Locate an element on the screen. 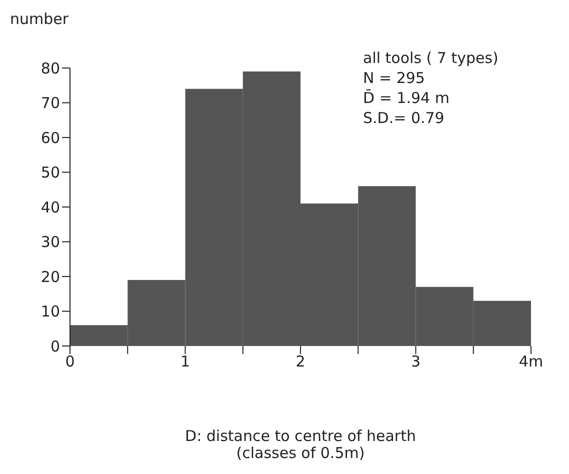 Image resolution: width=569 pixels, height=474 pixels. y-axis-title: number is located at coordinates (39, 19).